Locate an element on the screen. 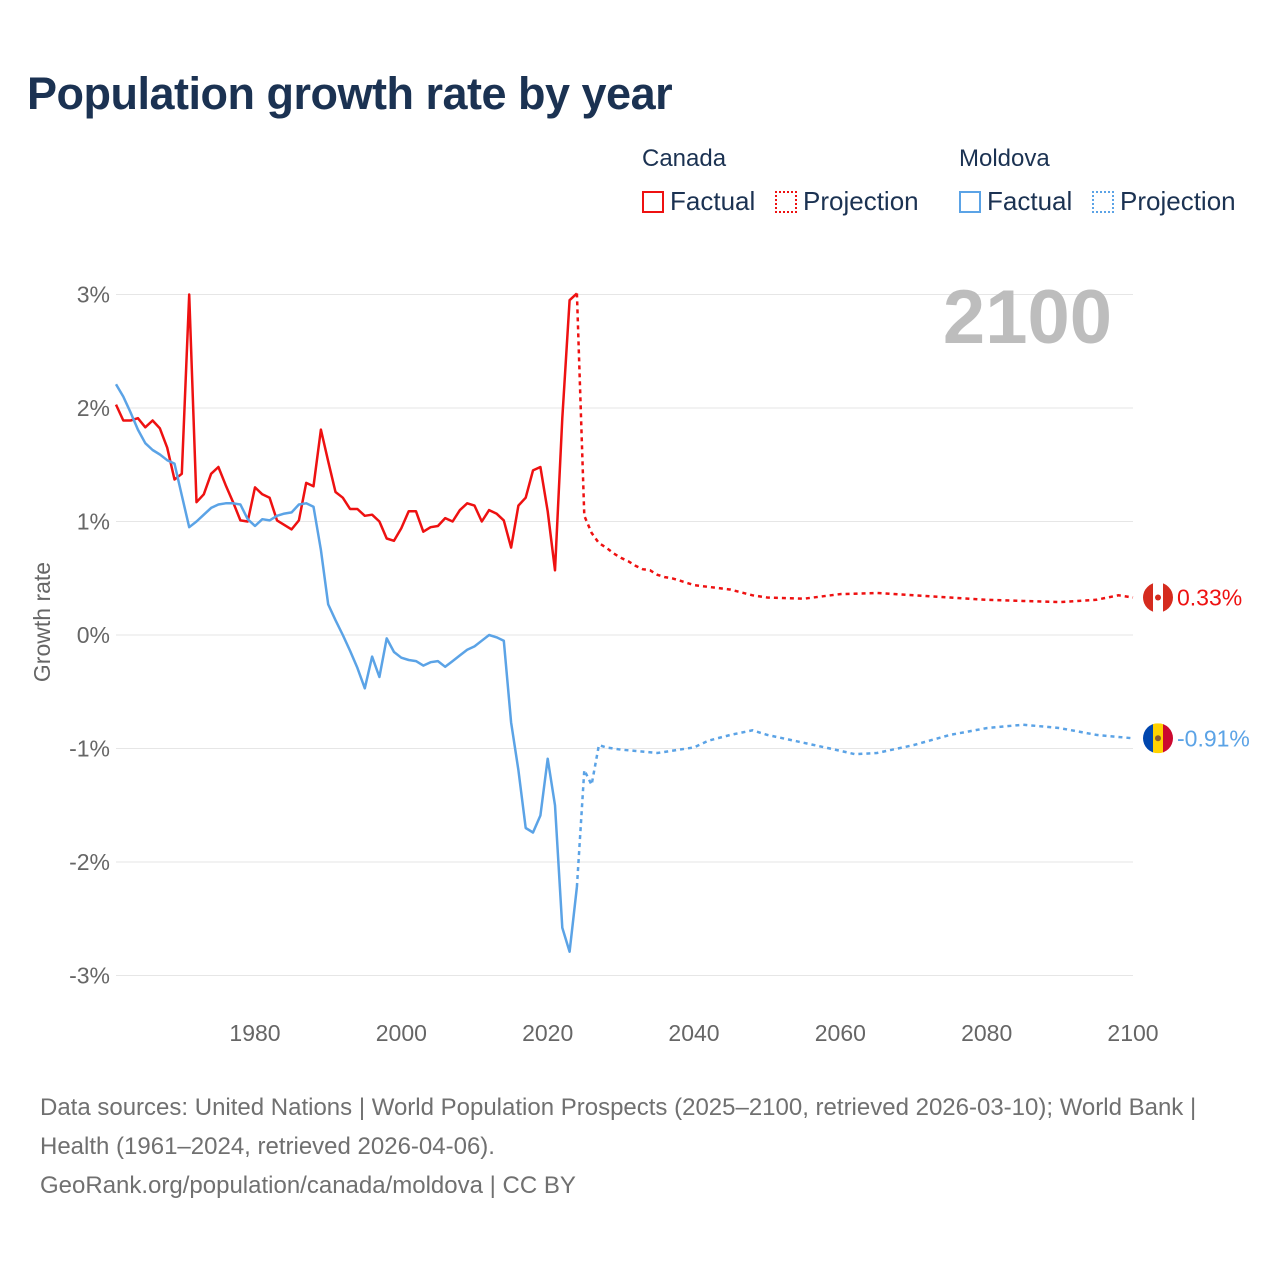 This screenshot has height=1280, width=1280. series-moldova-projection-line is located at coordinates (854, 805).